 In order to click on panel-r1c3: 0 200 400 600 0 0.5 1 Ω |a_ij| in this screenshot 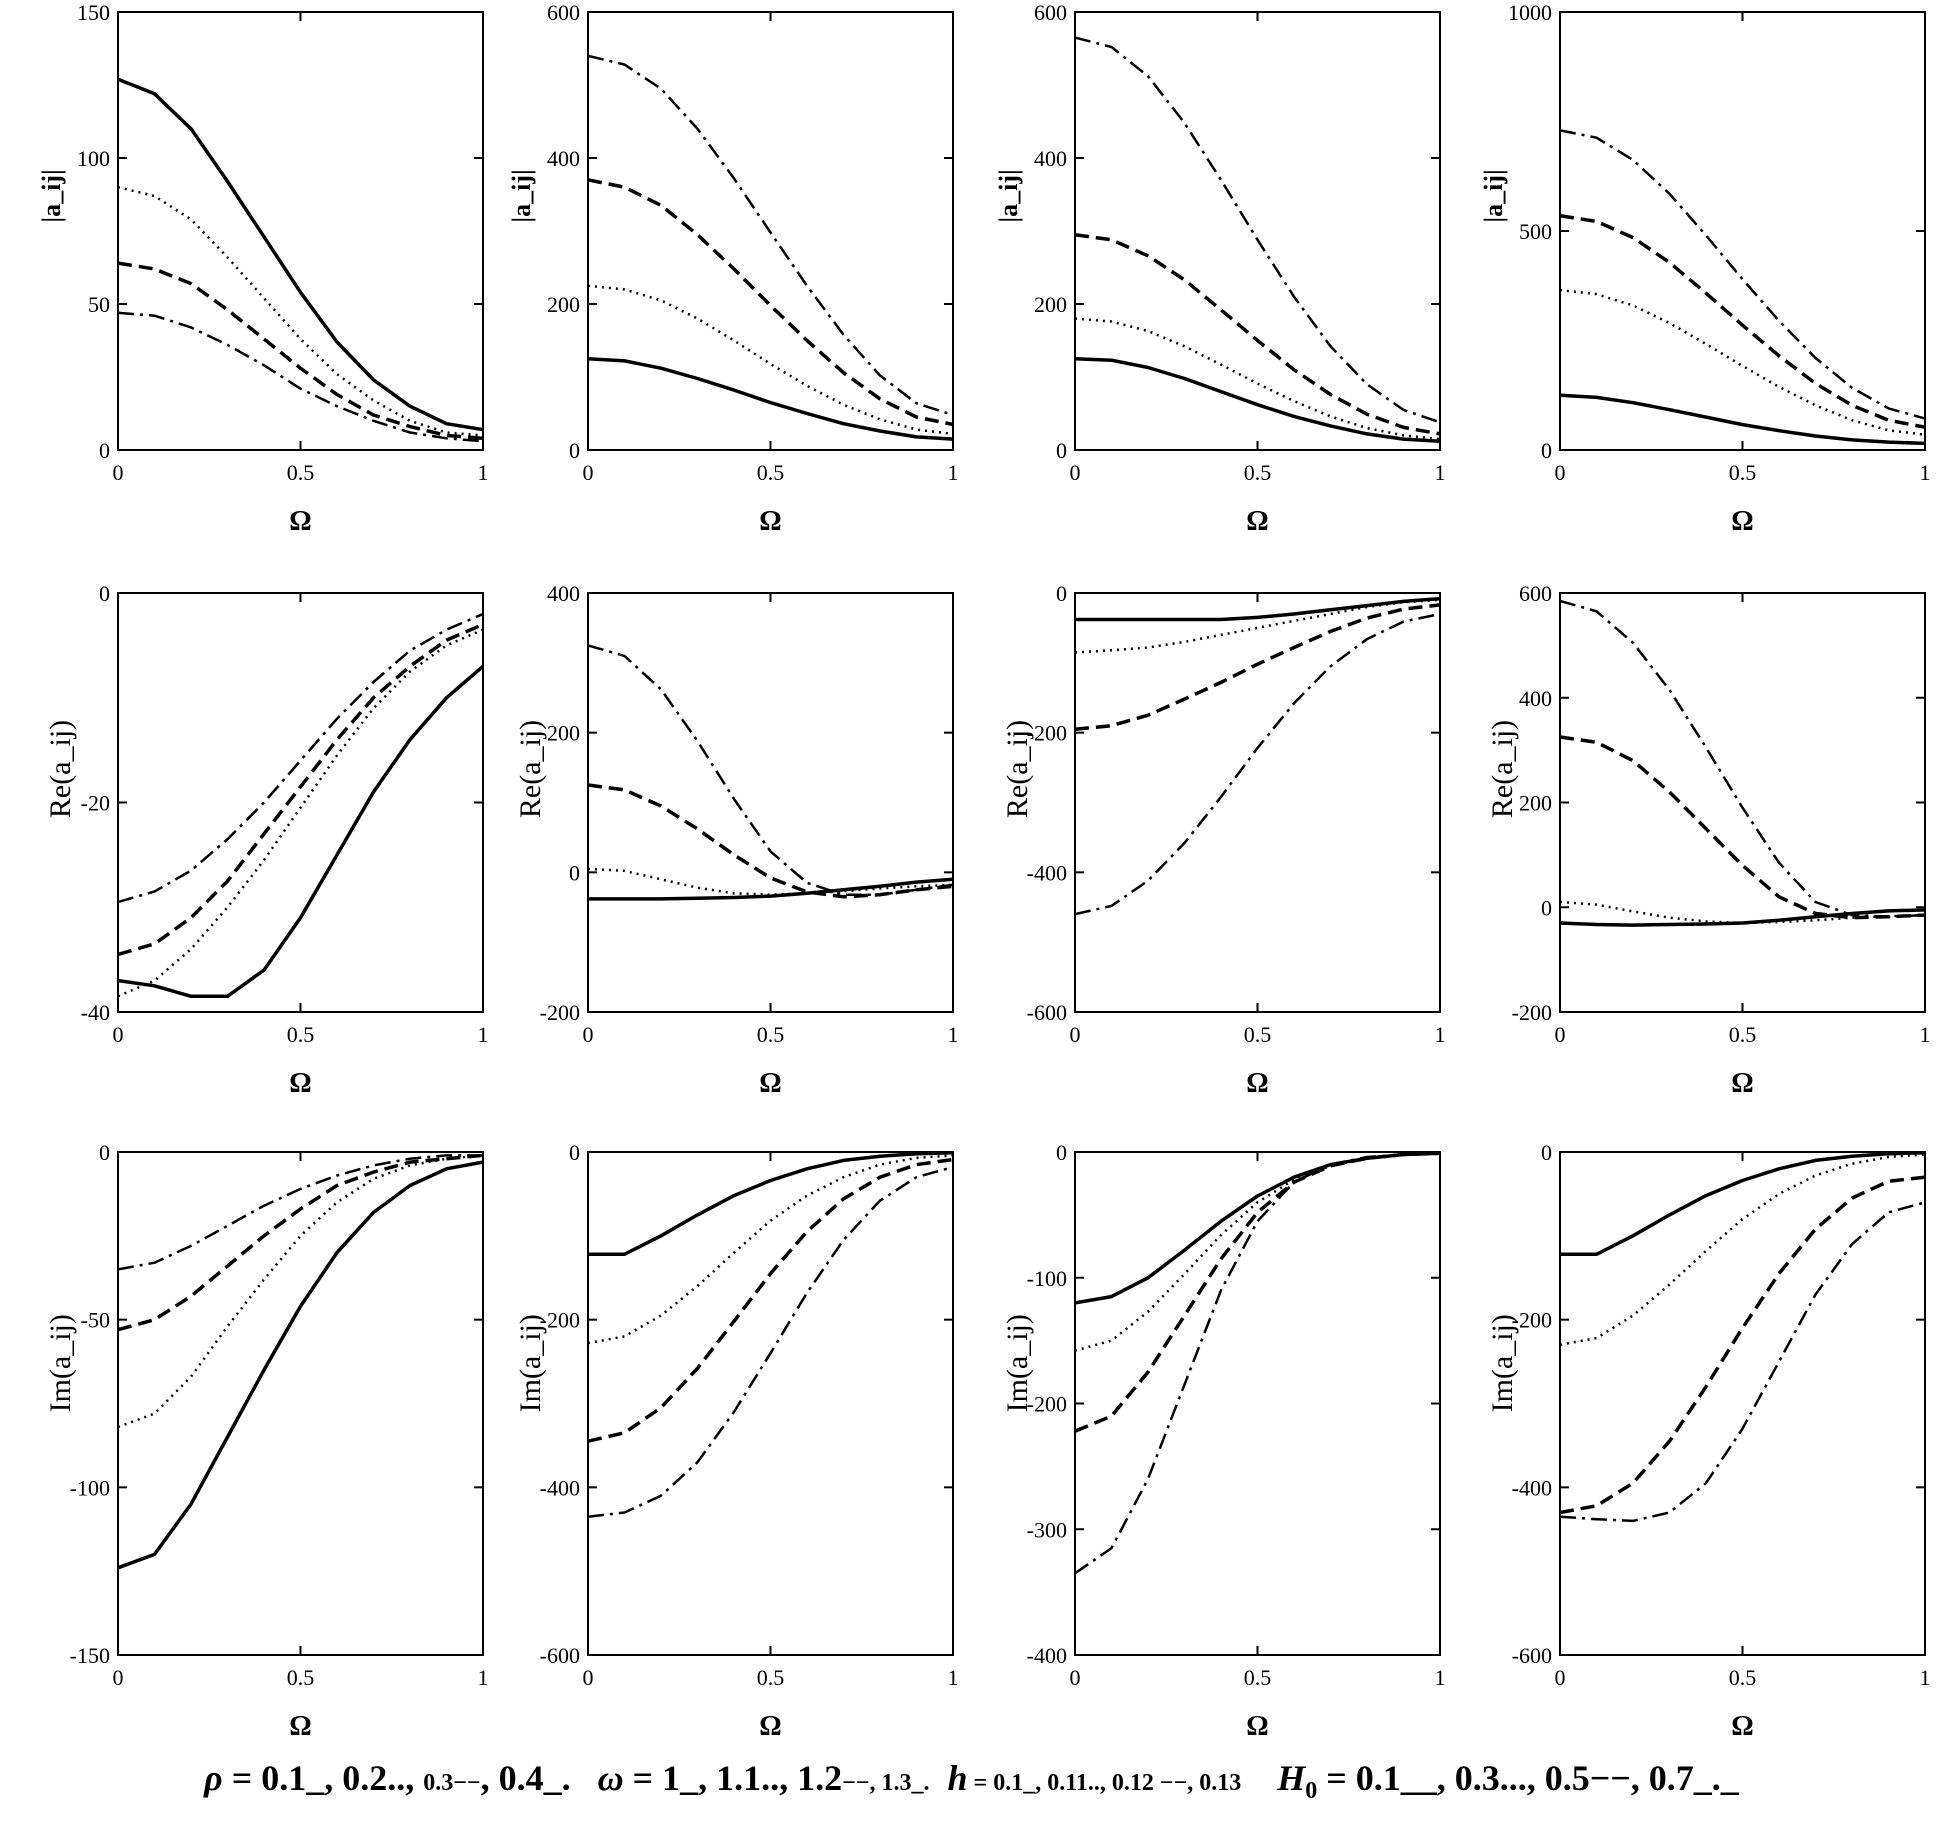, I will do `click(1220, 268)`.